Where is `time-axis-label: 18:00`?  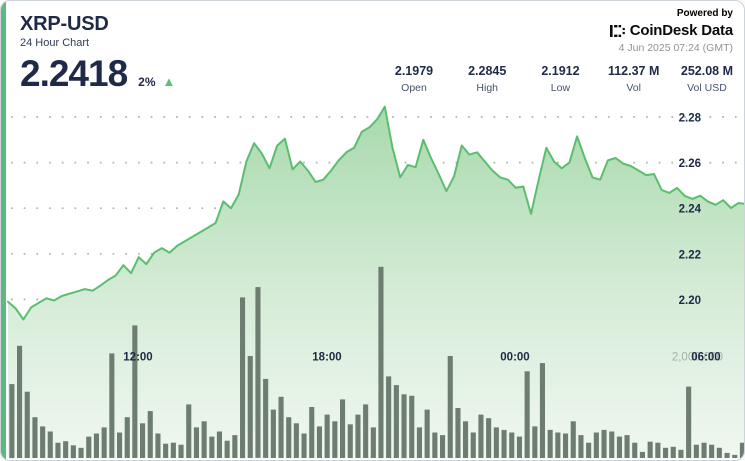
time-axis-label: 18:00 is located at coordinates (326, 358).